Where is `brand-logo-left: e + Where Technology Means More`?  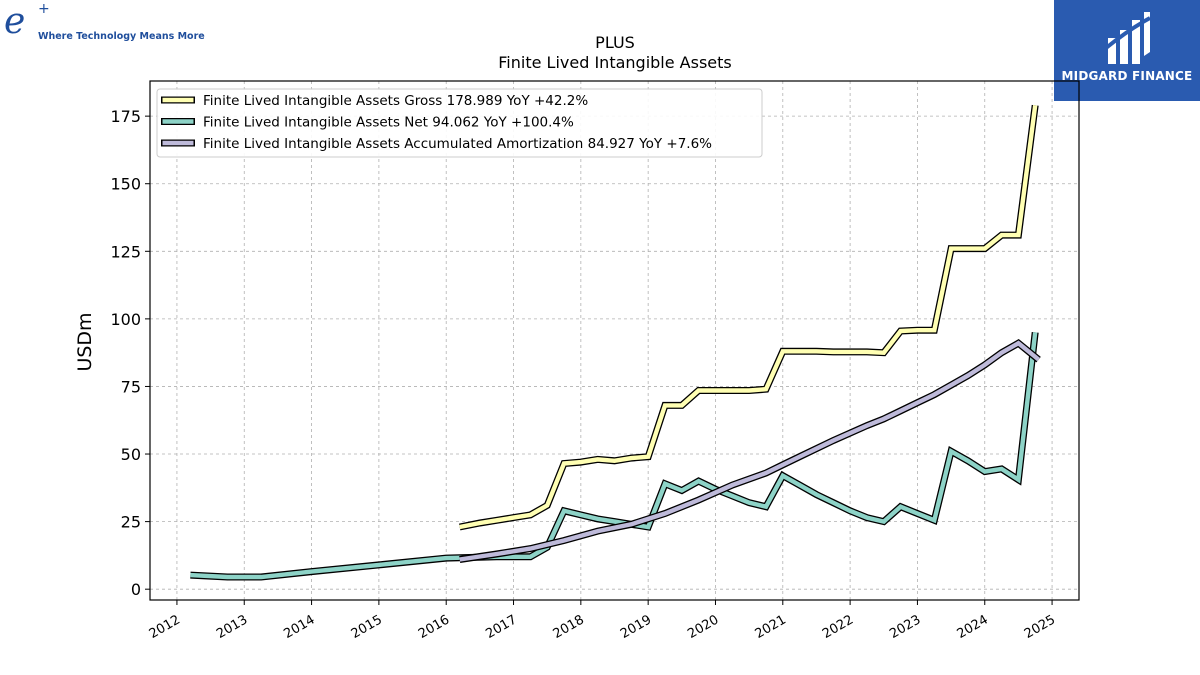 brand-logo-left: e + Where Technology Means More is located at coordinates (104, 23).